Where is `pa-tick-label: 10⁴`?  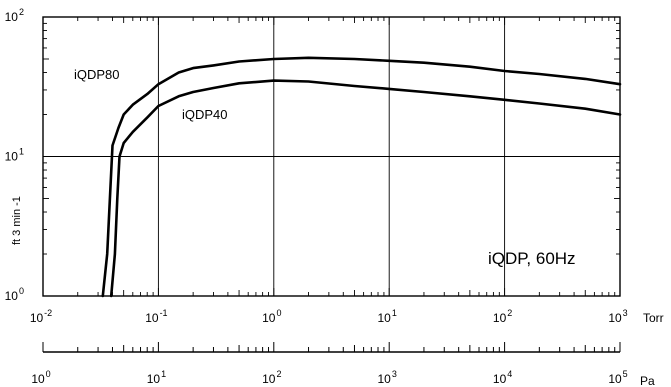
pa-tick-label: 10⁴ is located at coordinates (502, 377).